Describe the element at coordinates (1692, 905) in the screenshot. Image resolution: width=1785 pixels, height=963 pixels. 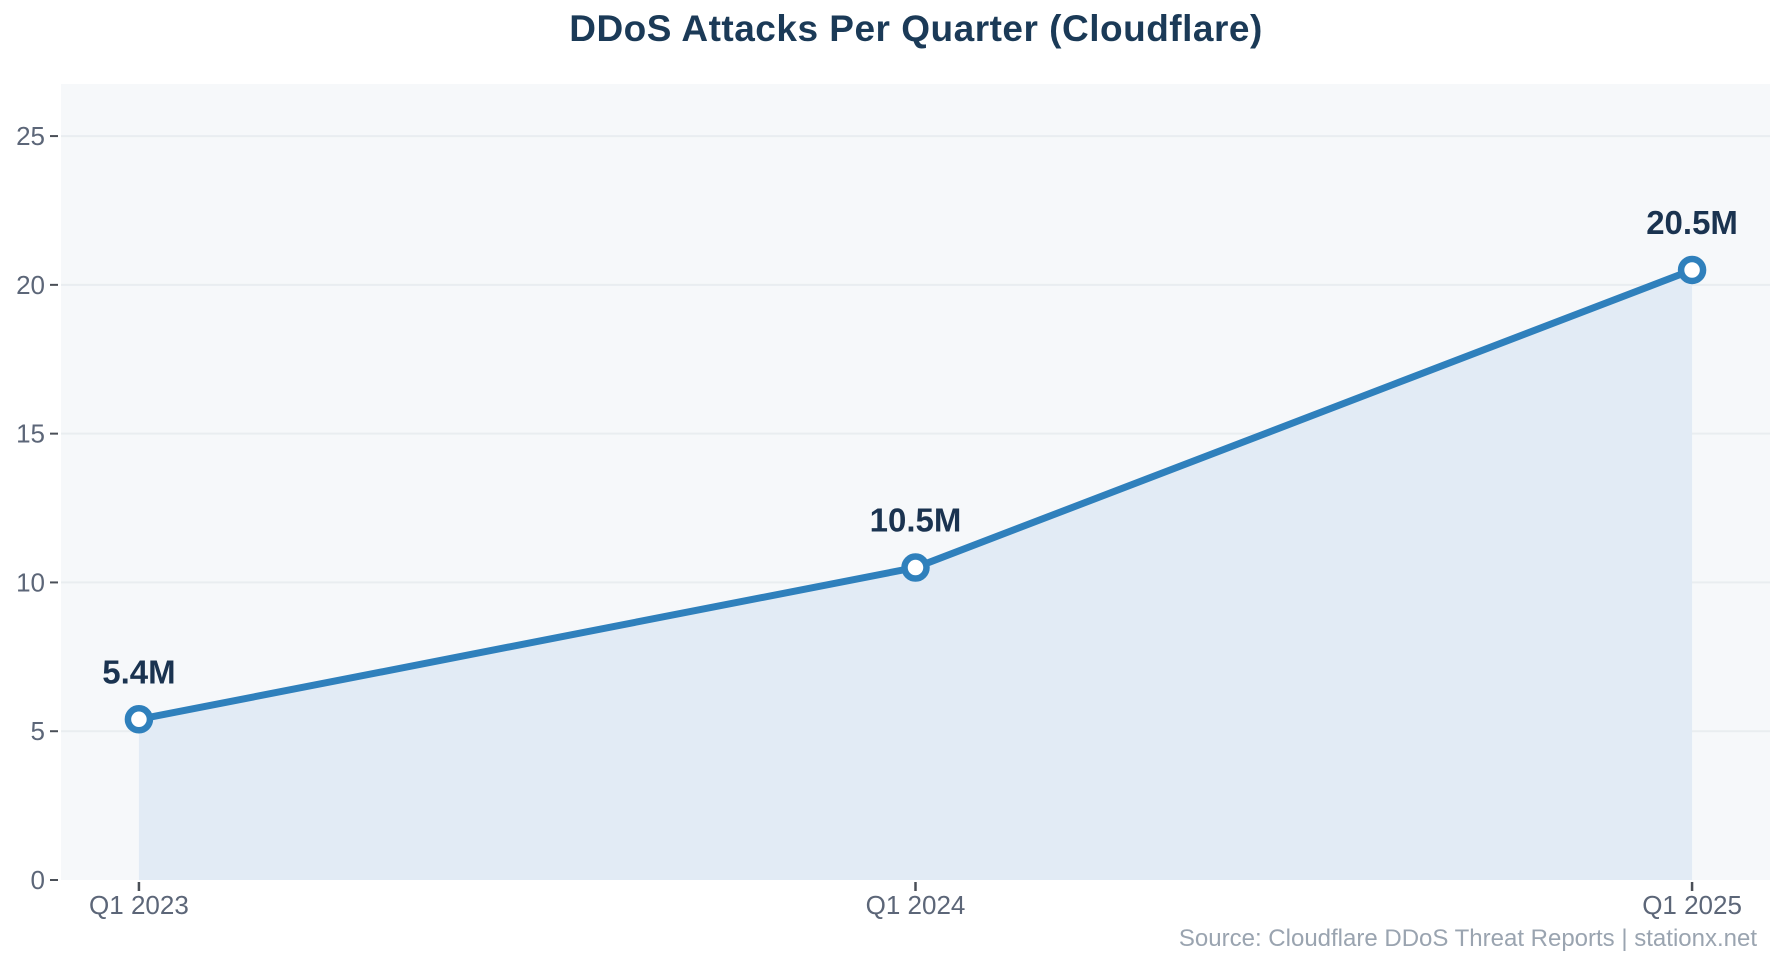
I see `x-tick-label: Q1 2025` at that location.